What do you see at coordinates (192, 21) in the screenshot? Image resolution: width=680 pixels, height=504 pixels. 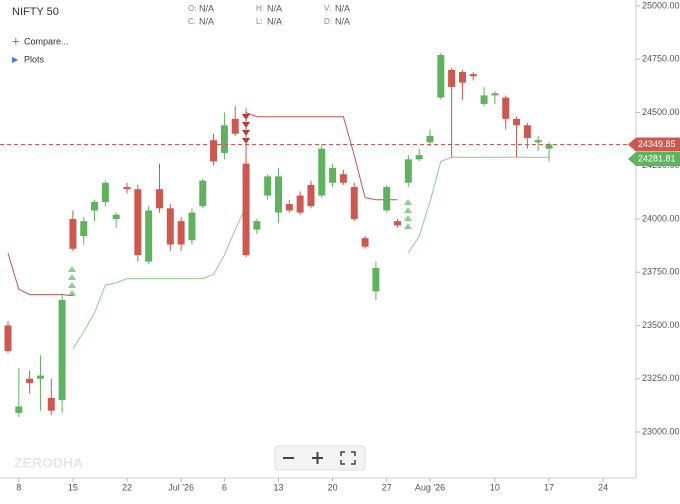 I see `ohlc-key: C:` at bounding box center [192, 21].